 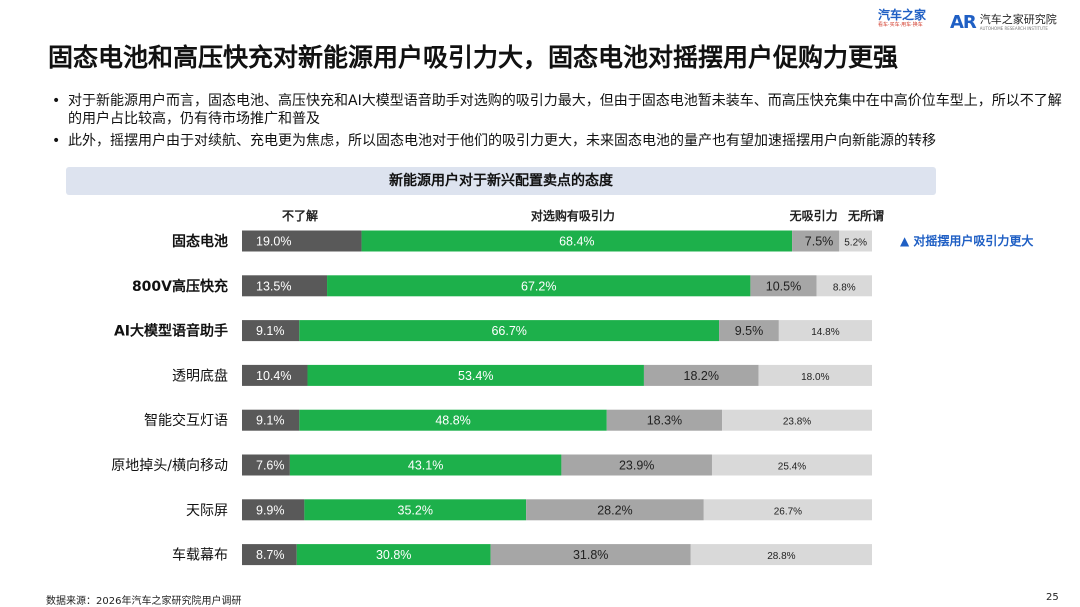 I want to click on data-label: 67.2%, so click(x=538, y=286).